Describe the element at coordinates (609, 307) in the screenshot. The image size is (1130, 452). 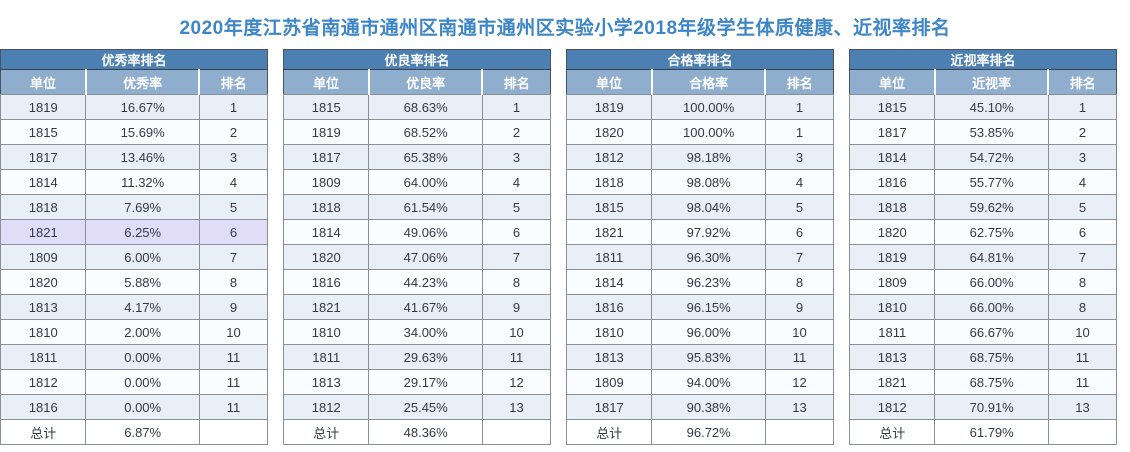
I see `unit-cell: 1816` at that location.